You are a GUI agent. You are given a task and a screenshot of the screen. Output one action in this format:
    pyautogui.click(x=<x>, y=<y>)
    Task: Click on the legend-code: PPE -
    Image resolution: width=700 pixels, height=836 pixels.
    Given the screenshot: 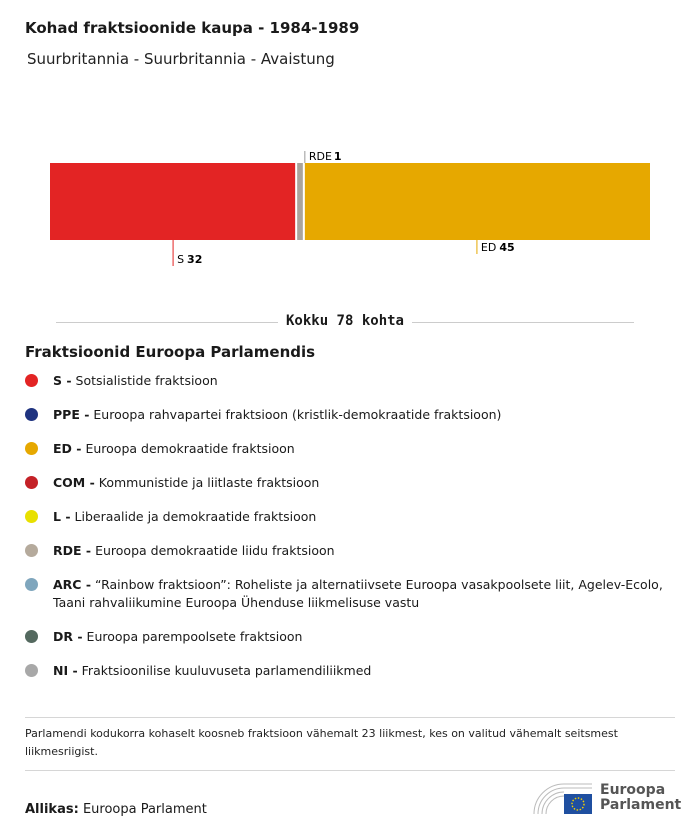 What is the action you would take?
    pyautogui.click(x=71, y=414)
    